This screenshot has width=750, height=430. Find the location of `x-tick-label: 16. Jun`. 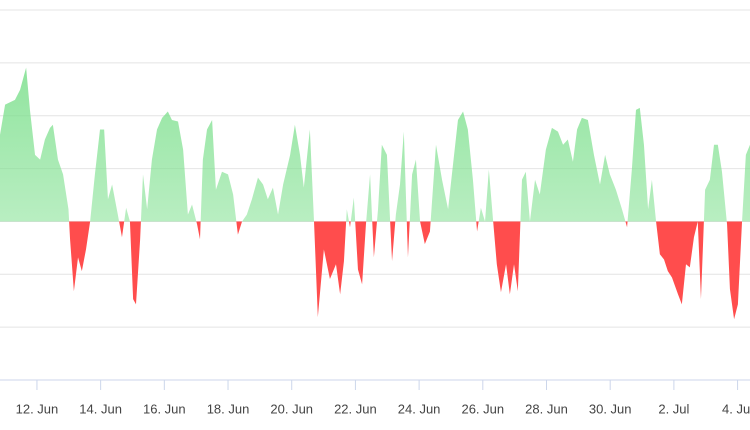

x-tick-label: 16. Jun is located at coordinates (164, 408).